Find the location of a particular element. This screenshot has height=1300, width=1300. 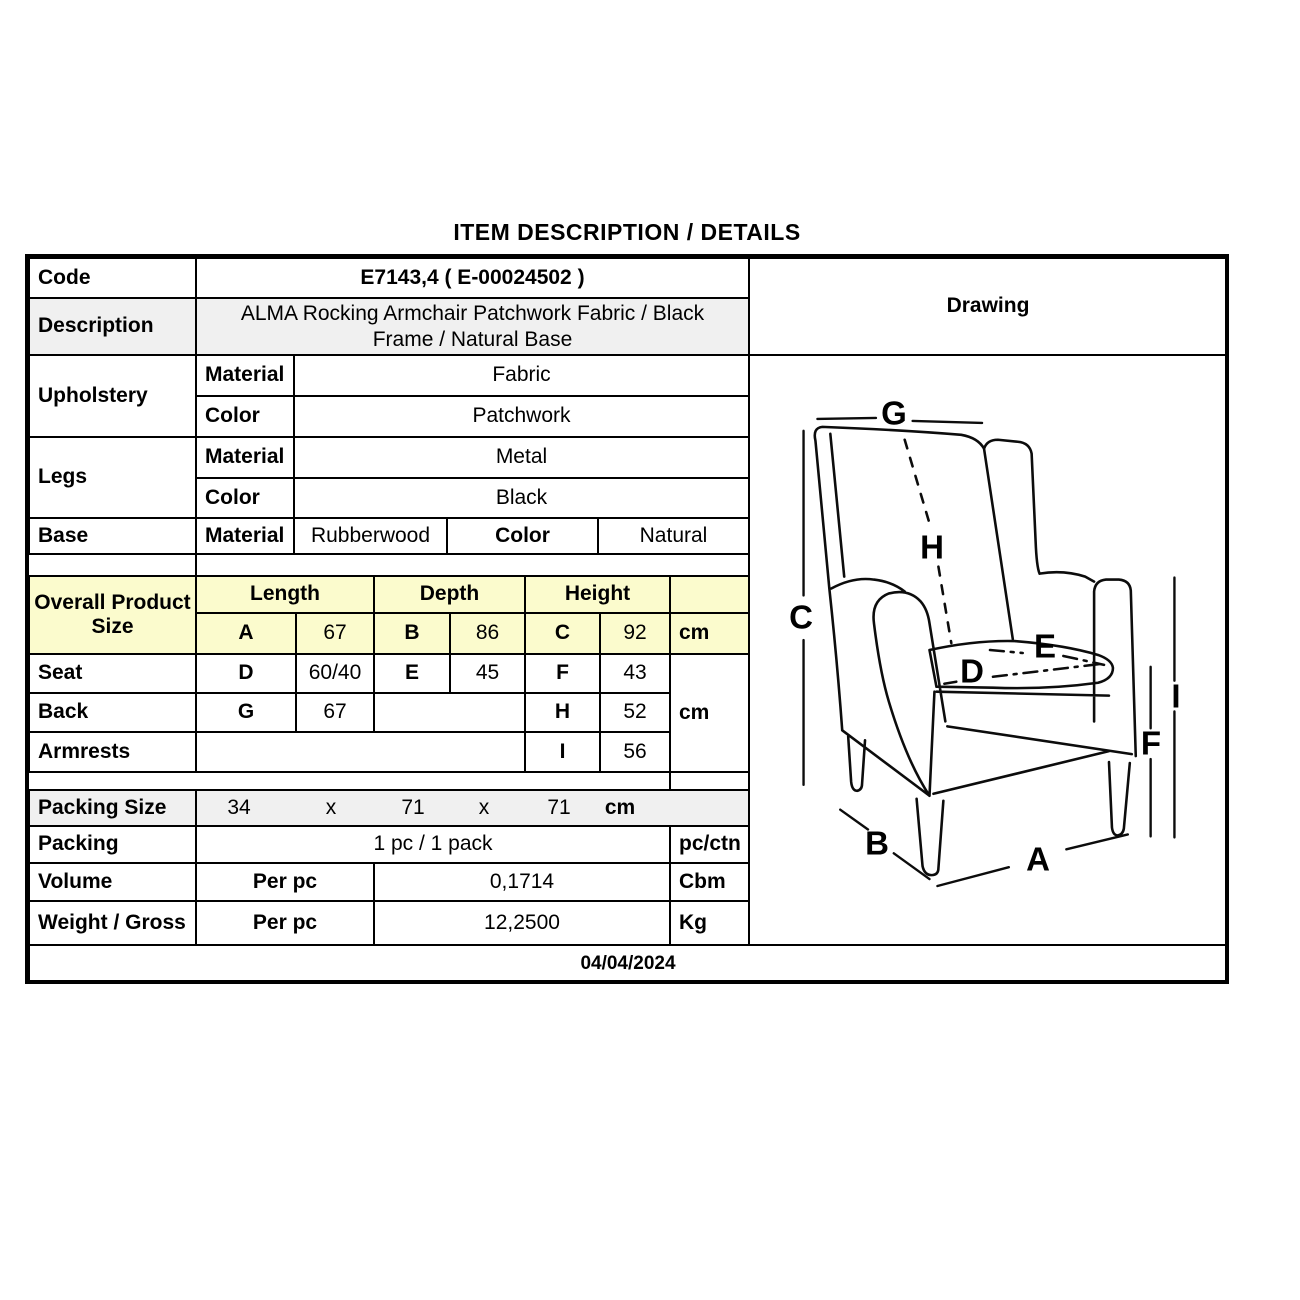

packing-unit: pc/ctn is located at coordinates (709, 844).